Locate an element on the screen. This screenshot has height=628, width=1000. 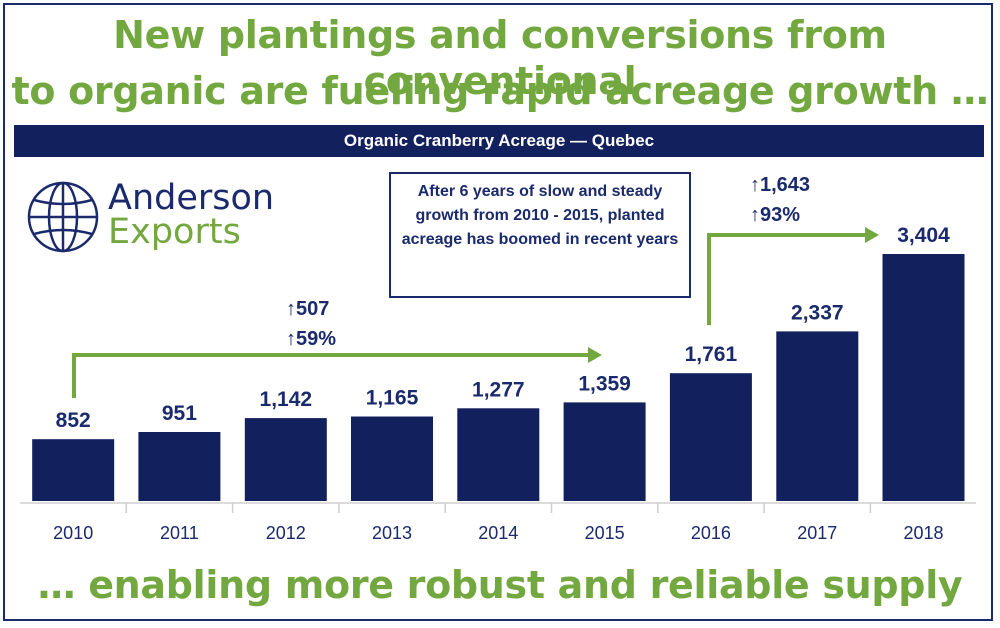
annotation-period-2-change: ↑1,643 is located at coordinates (780, 185).